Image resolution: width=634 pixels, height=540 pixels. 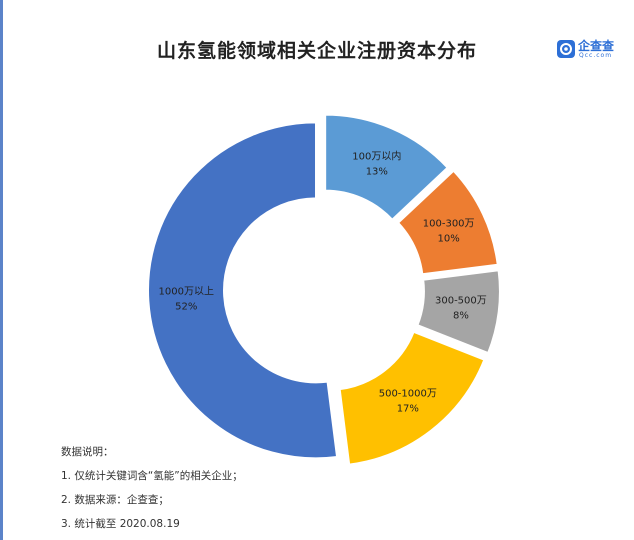 I want to click on slice-value-label-5: 52%, so click(x=186, y=307).